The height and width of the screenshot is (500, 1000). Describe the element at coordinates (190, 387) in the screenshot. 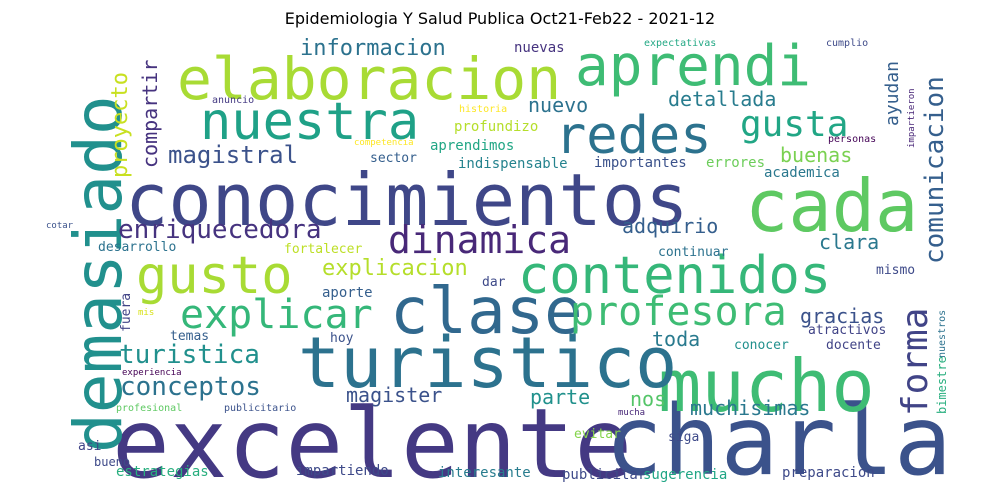

I see `word-conceptos: conceptos` at that location.